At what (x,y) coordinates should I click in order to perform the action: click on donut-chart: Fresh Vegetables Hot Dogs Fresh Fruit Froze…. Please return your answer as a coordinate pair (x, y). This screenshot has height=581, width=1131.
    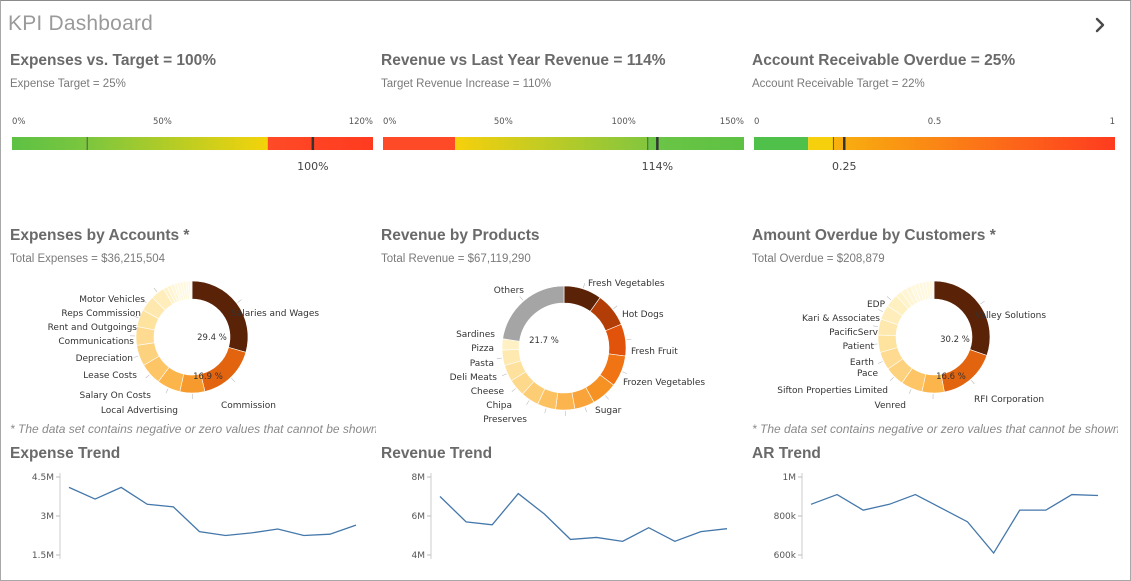
    Looking at the image, I should click on (578, 352).